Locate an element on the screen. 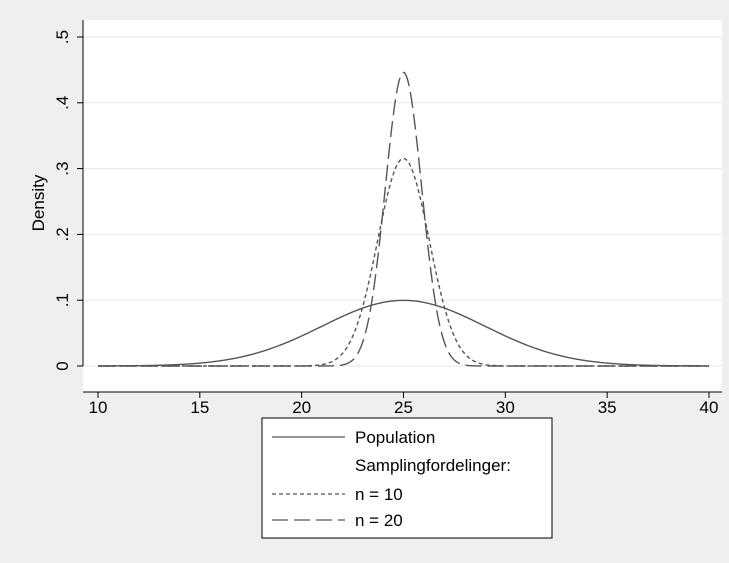  legend-box is located at coordinates (407, 478).